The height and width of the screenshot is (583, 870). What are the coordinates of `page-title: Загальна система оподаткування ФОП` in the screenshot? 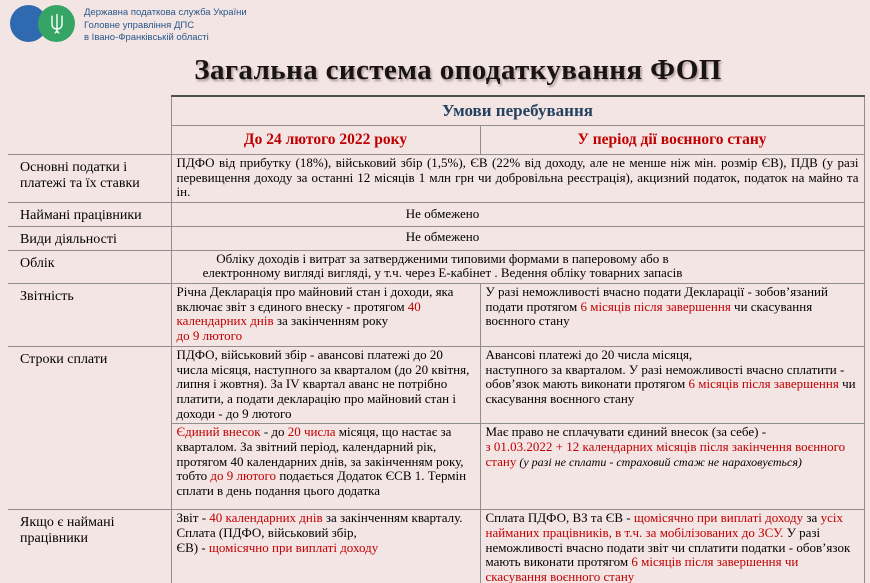 It's located at (458, 70).